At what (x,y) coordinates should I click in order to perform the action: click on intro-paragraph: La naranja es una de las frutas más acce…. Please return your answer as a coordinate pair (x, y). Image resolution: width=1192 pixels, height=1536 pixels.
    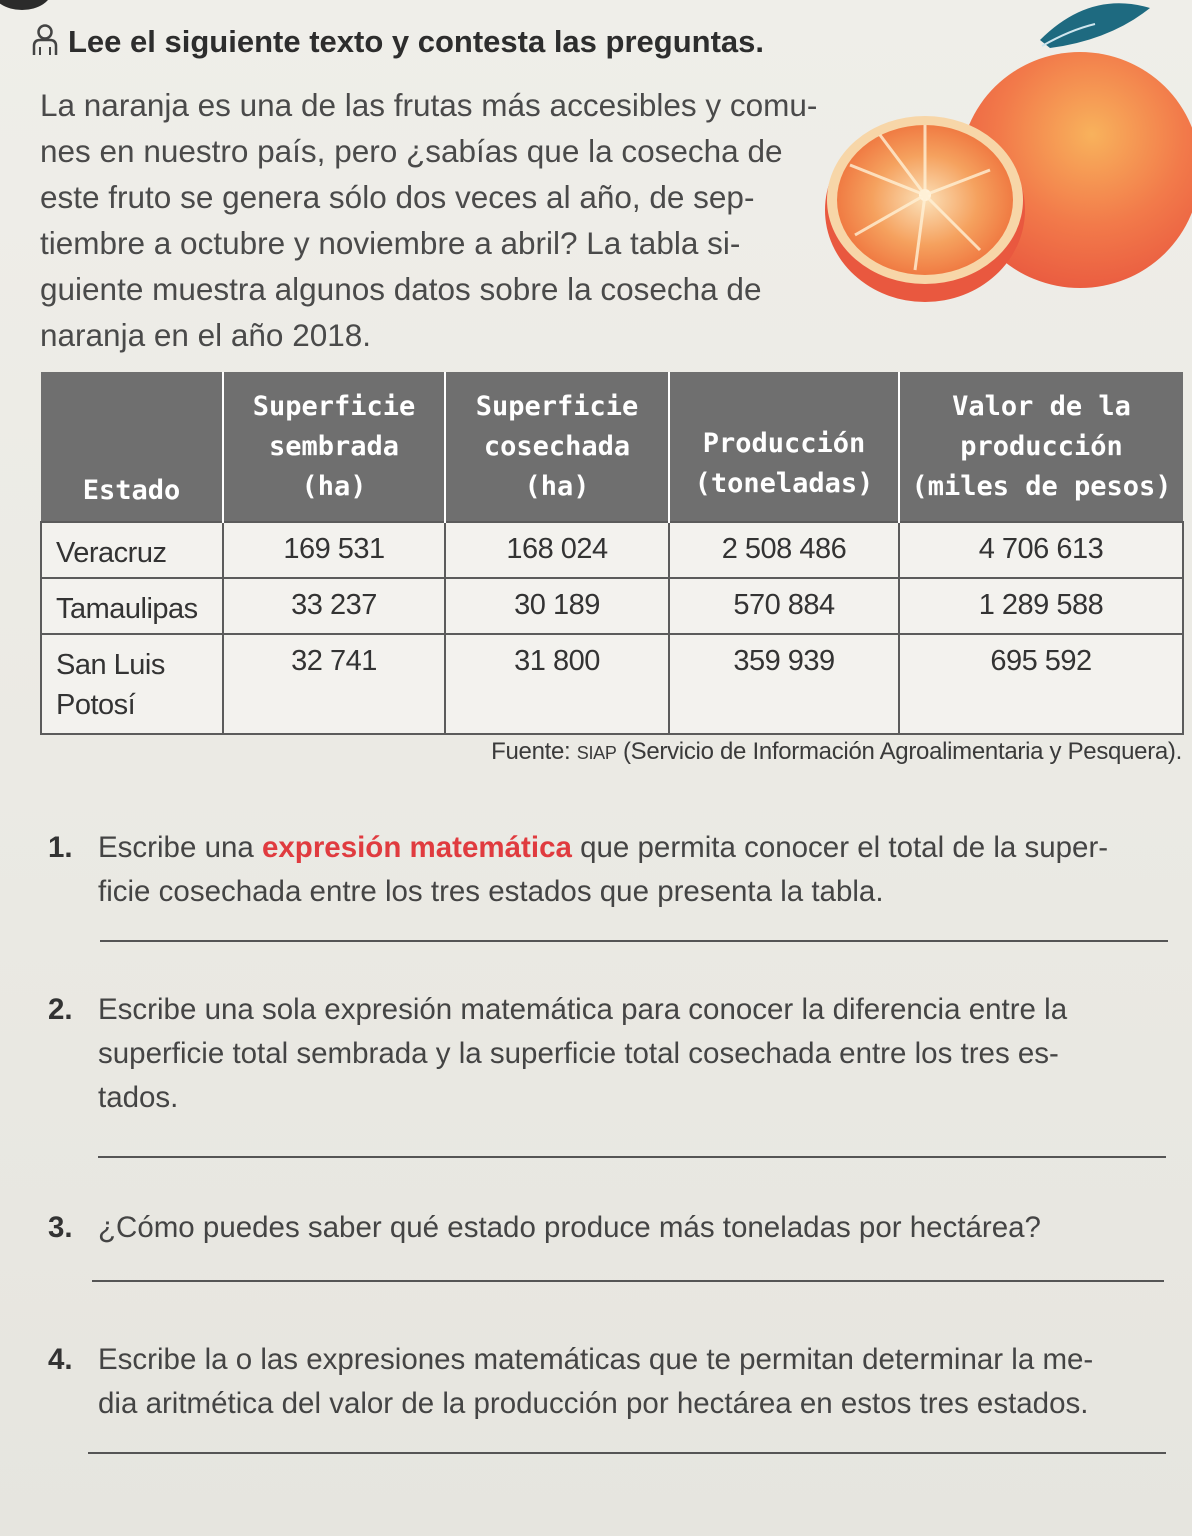
    Looking at the image, I should click on (435, 220).